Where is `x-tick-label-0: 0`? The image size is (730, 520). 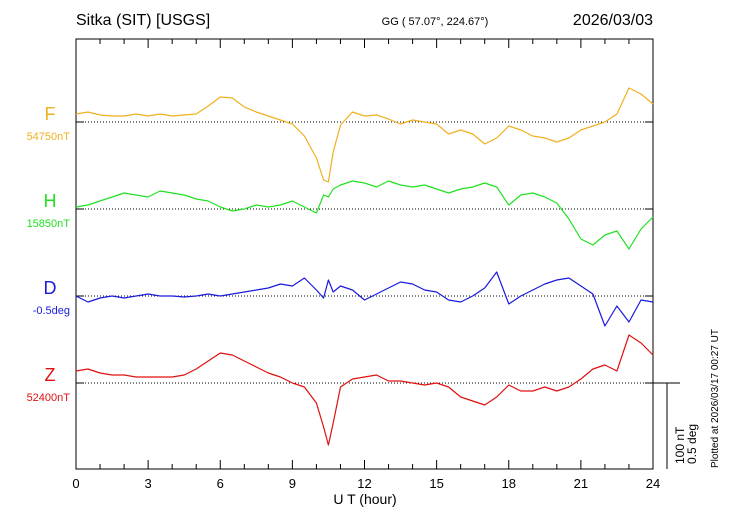
x-tick-label-0: 0 is located at coordinates (75, 483).